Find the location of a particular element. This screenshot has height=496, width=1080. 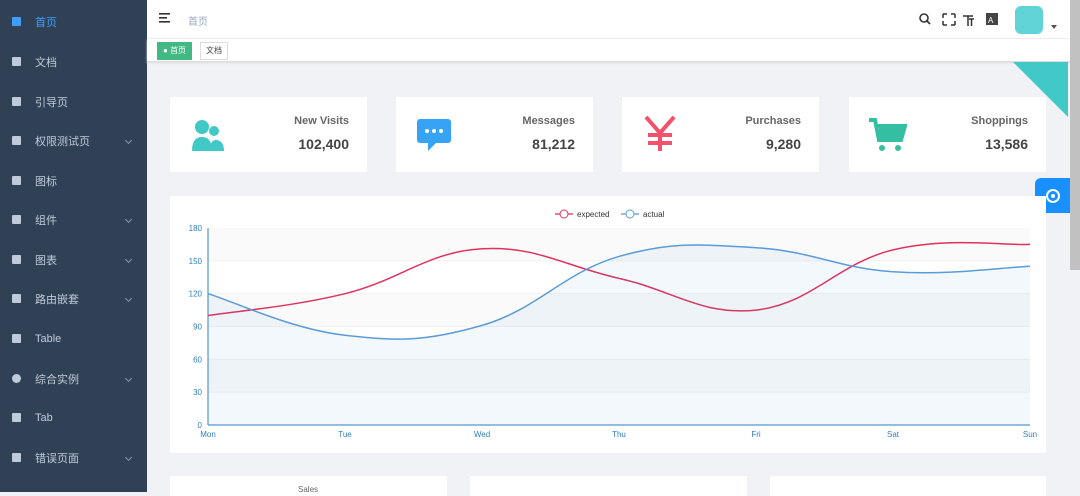

card-label: Shoppings is located at coordinates (999, 121).